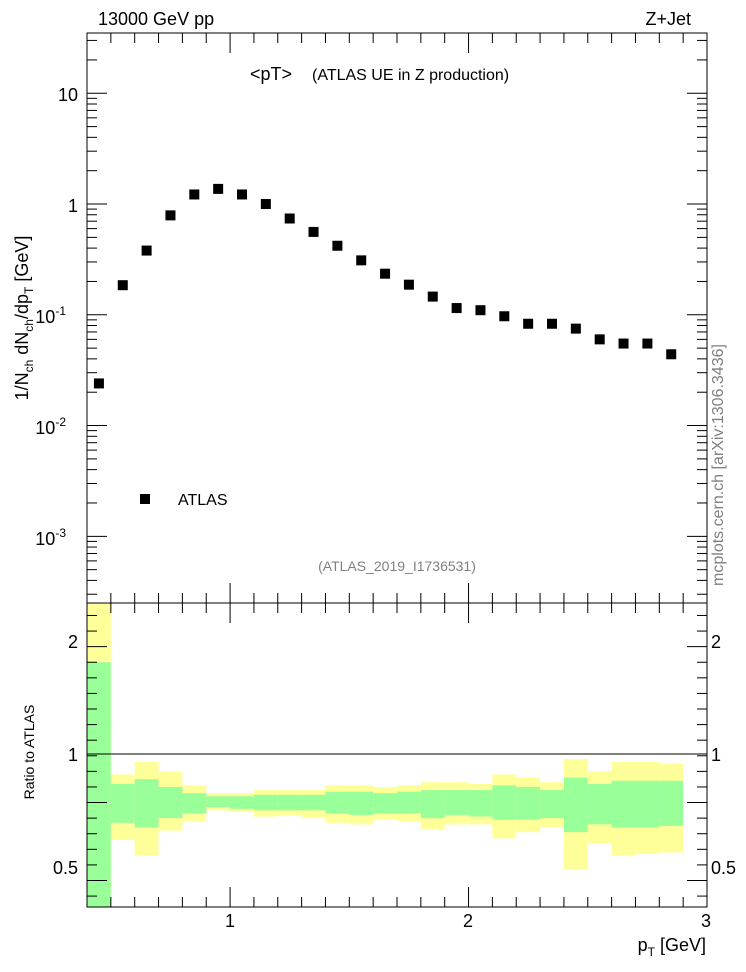  What do you see at coordinates (672, 947) in the screenshot?
I see `x-axis-label: pT [GeV]` at bounding box center [672, 947].